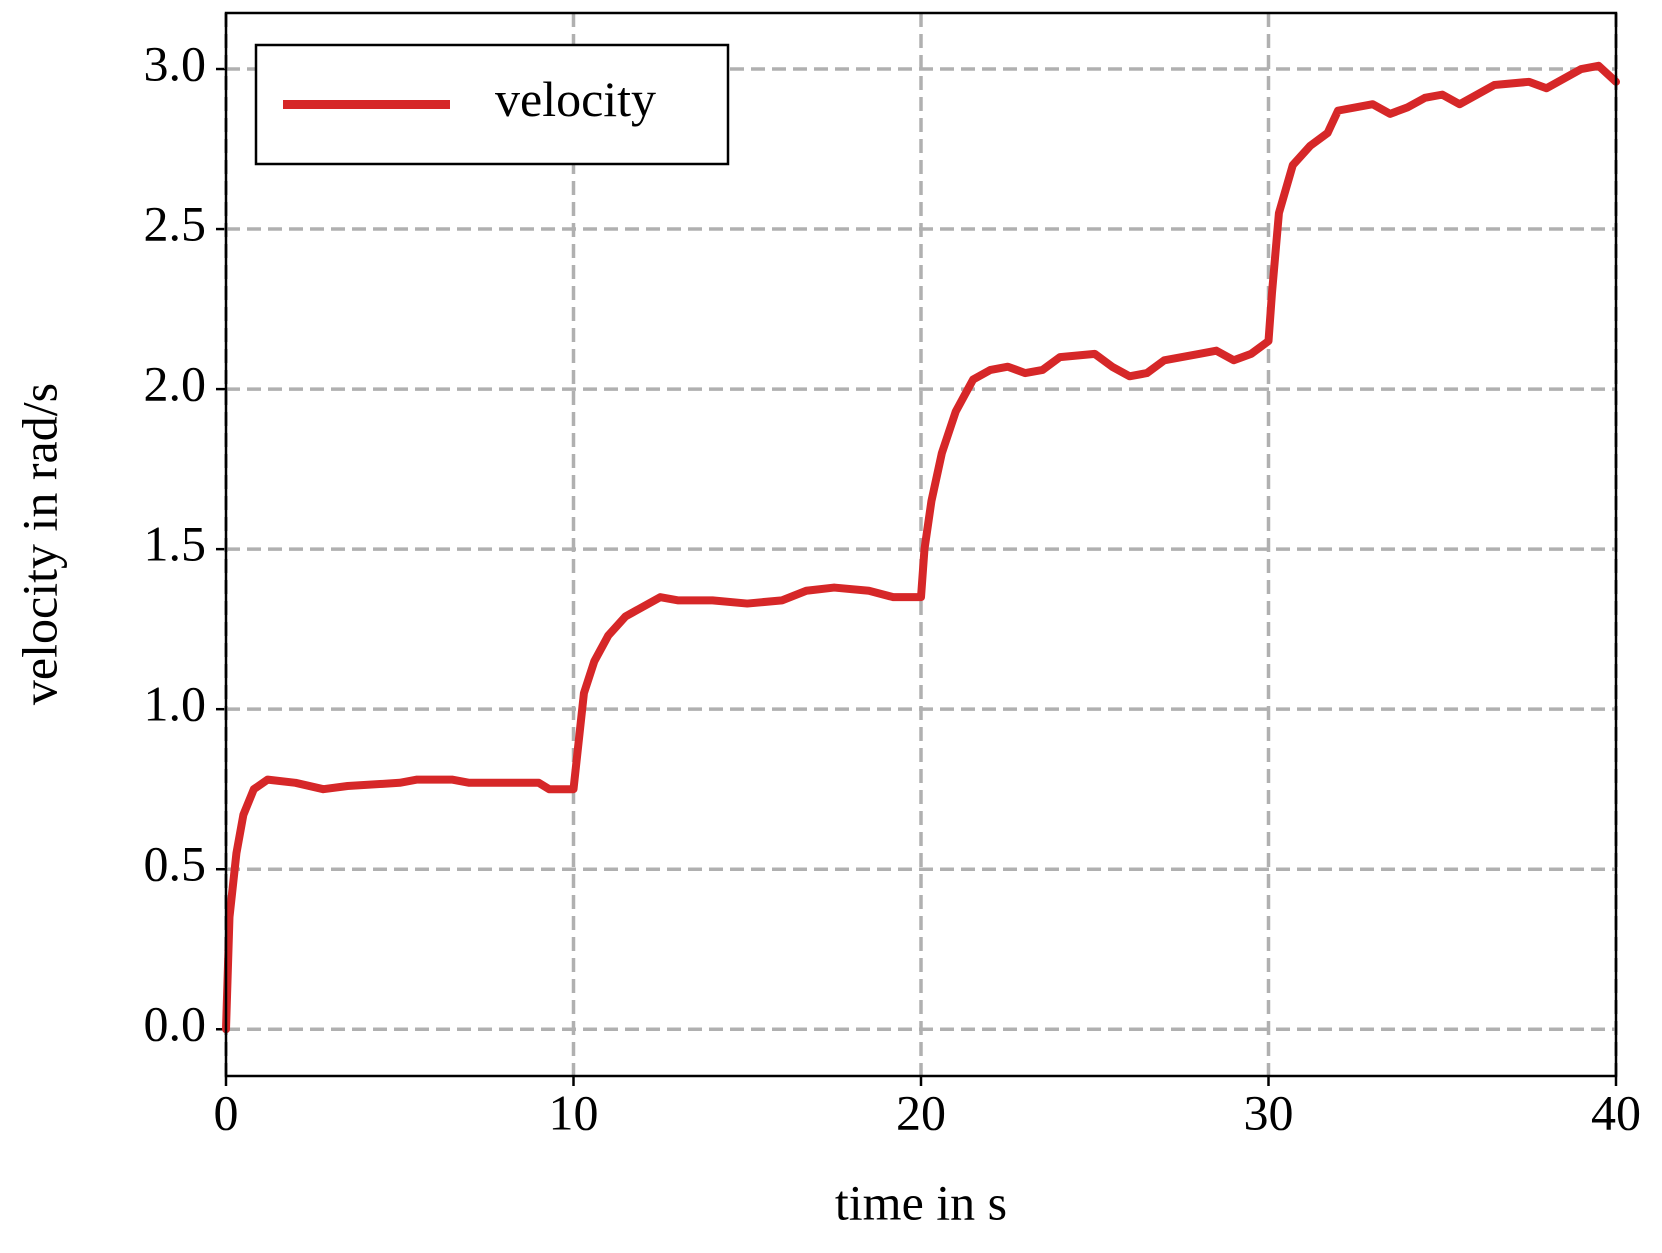 Image resolution: width=1662 pixels, height=1253 pixels. Describe the element at coordinates (175, 864) in the screenshot. I see `y-tick-label: 0.5` at that location.